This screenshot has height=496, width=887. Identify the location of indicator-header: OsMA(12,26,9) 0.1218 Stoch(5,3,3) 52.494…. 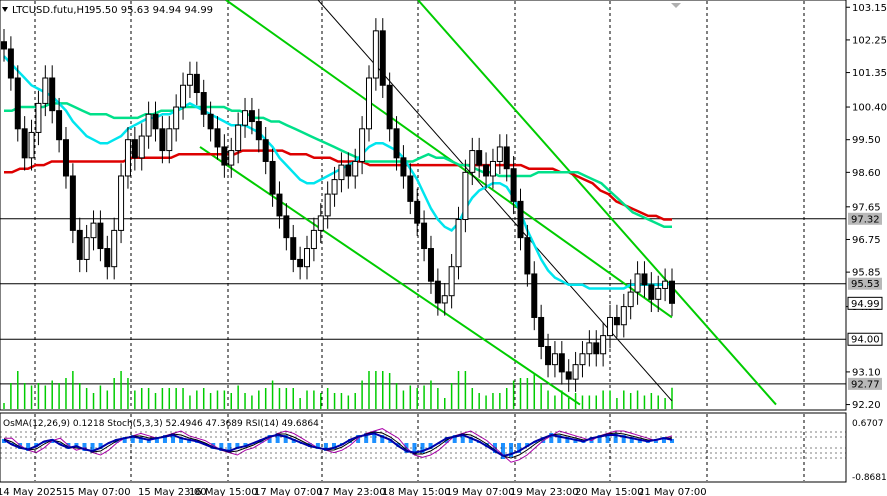
(161, 424).